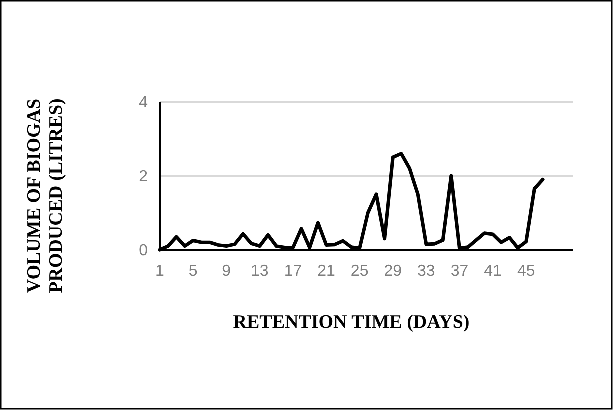 Image resolution: width=613 pixels, height=410 pixels. I want to click on y-tick-label: 0, so click(143, 251).